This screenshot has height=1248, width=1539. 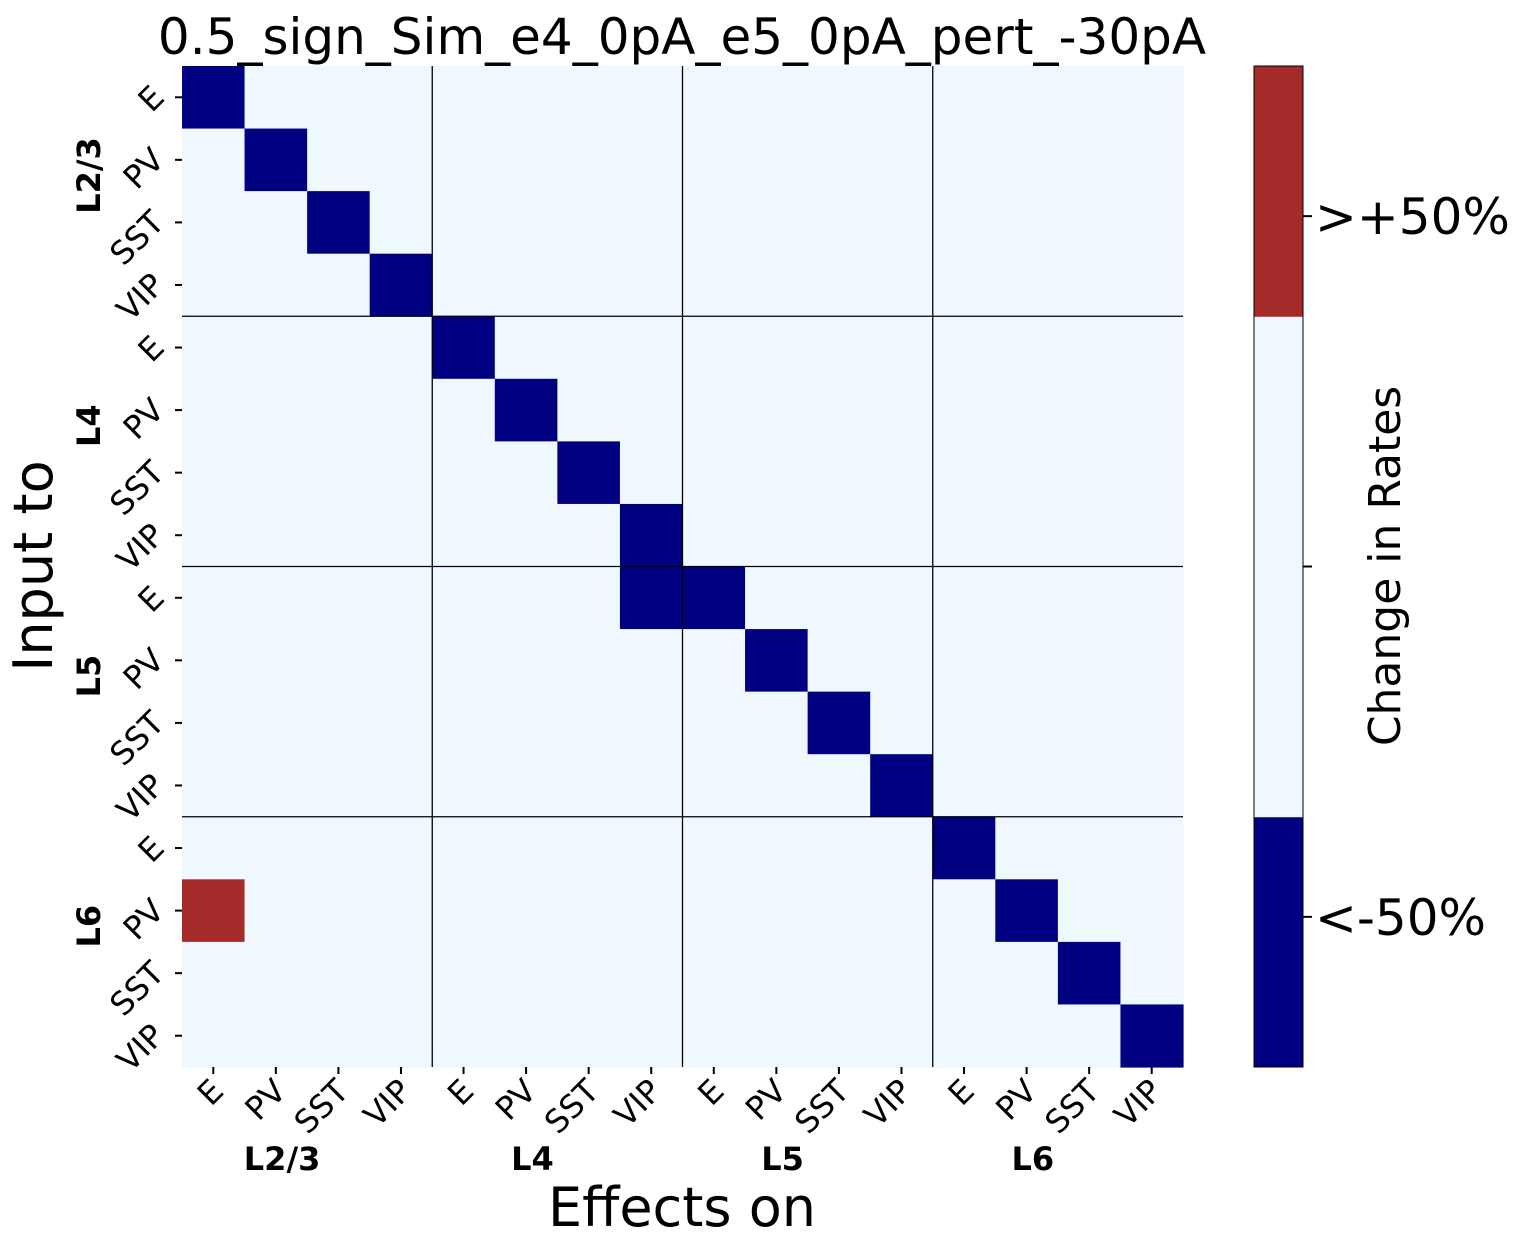 I want to click on x-group-label: L6, so click(x=1032, y=1159).